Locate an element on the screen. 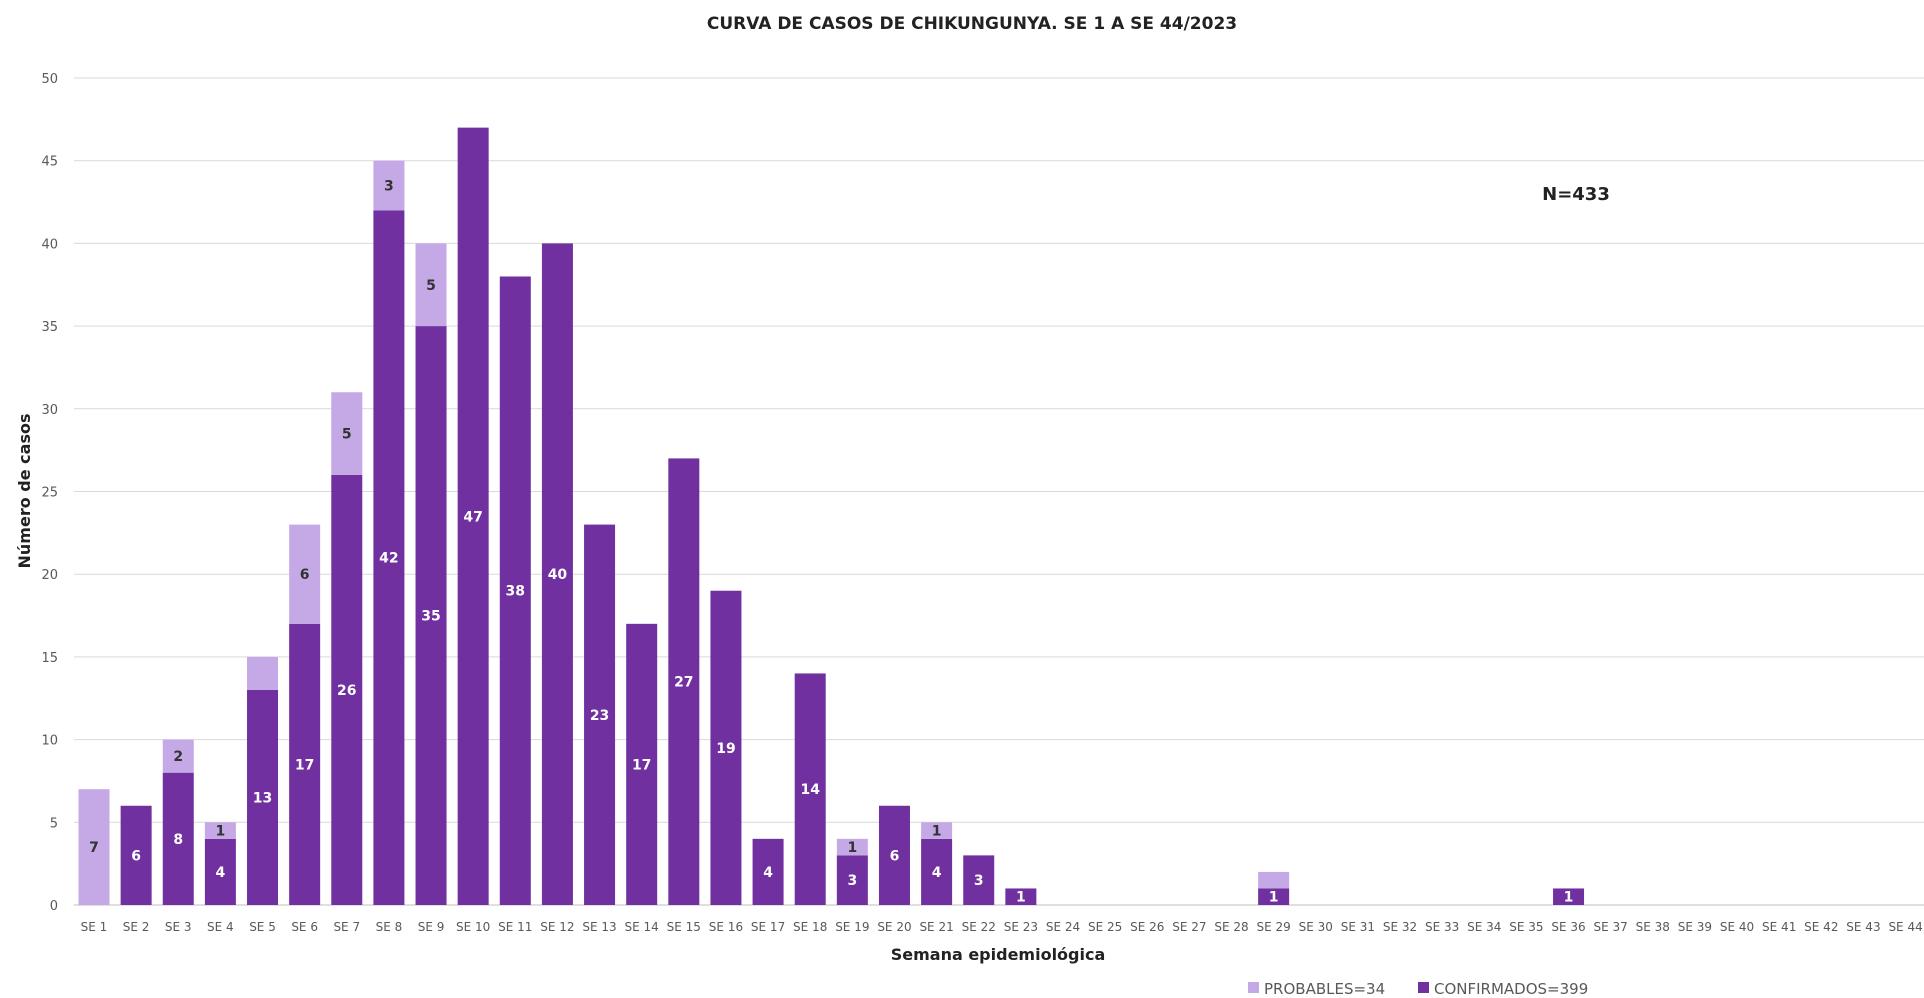 This screenshot has width=1924, height=998. x-tick-label: SE 28 is located at coordinates (1231, 927).